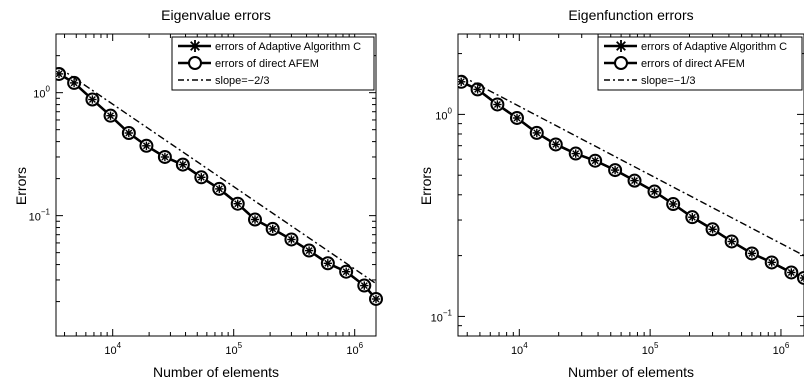 This screenshot has width=804, height=383. I want to click on right-legend-asterisk-marker, so click(621, 46).